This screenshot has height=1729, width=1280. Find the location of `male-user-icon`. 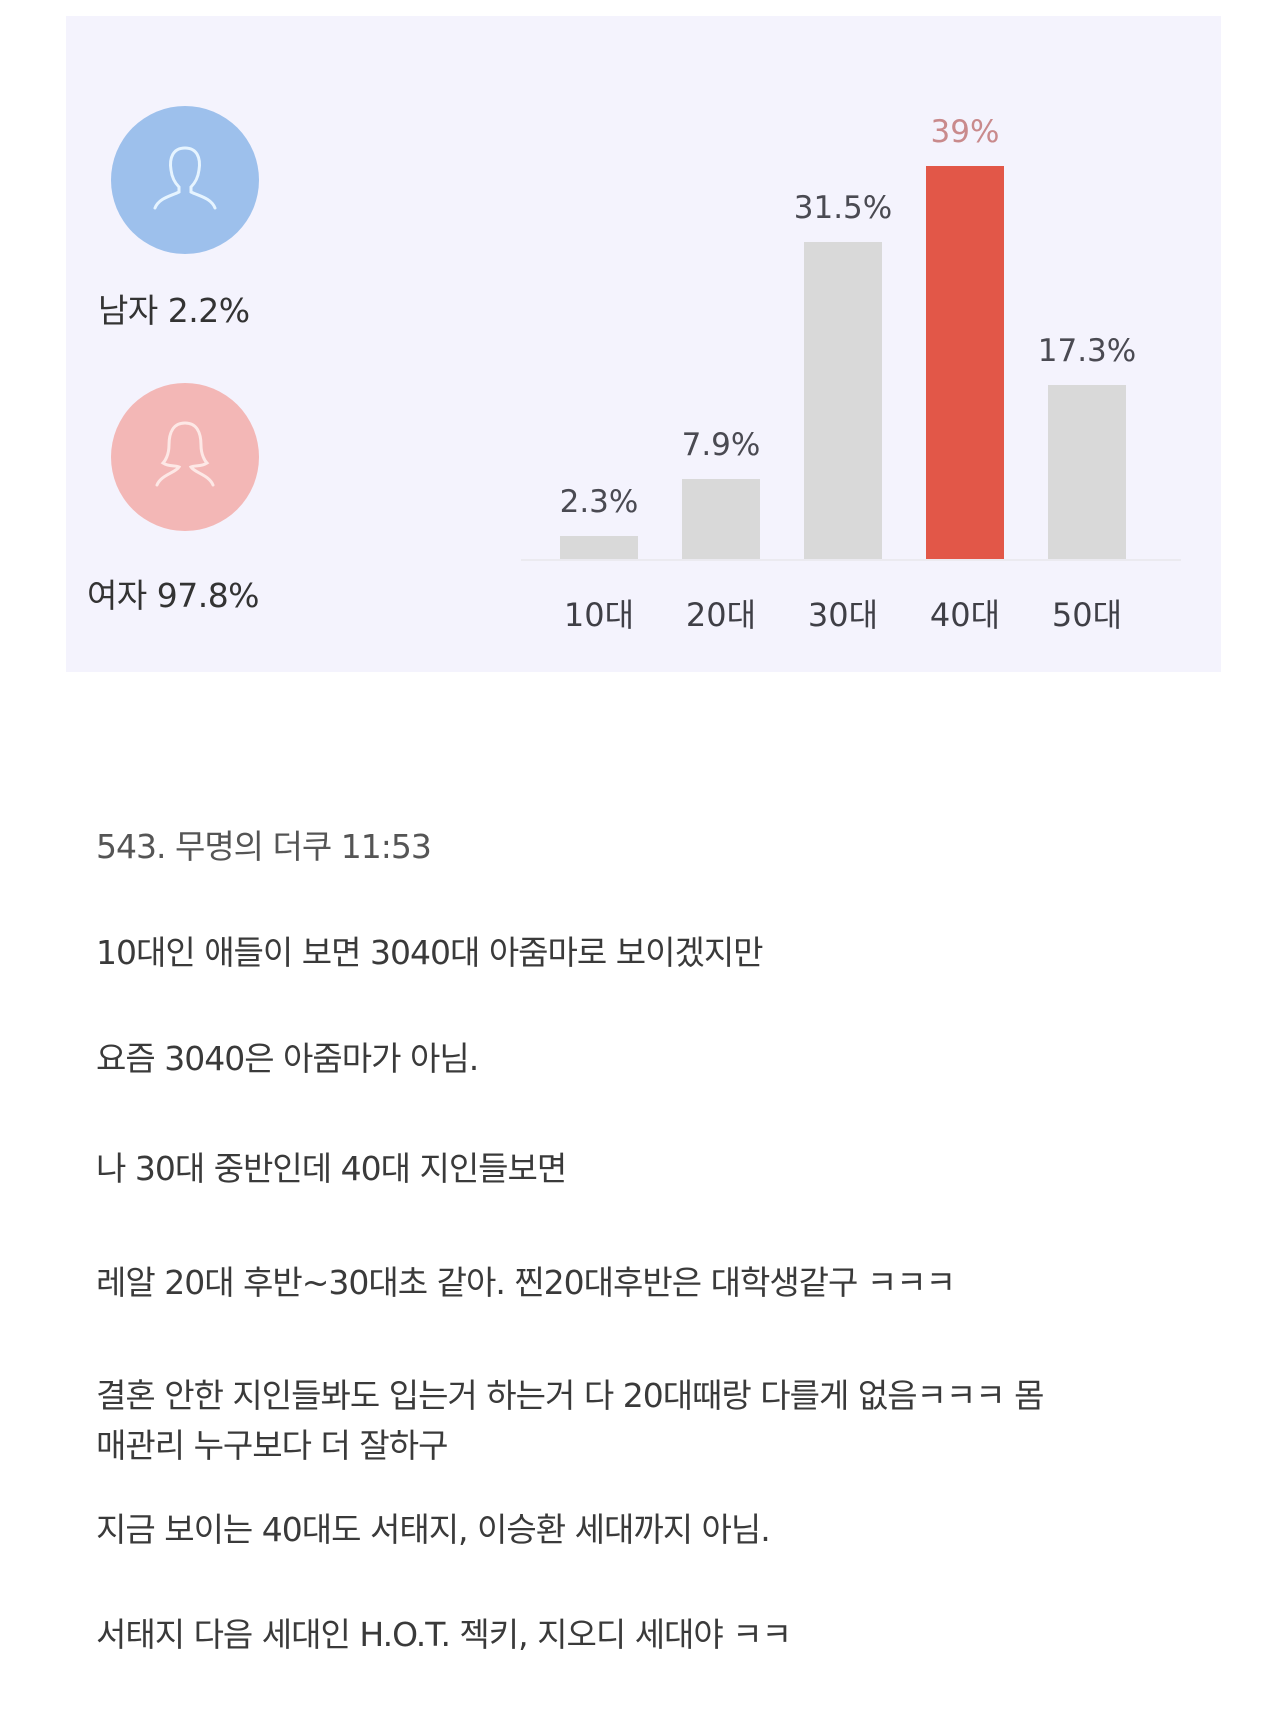

male-user-icon is located at coordinates (185, 178).